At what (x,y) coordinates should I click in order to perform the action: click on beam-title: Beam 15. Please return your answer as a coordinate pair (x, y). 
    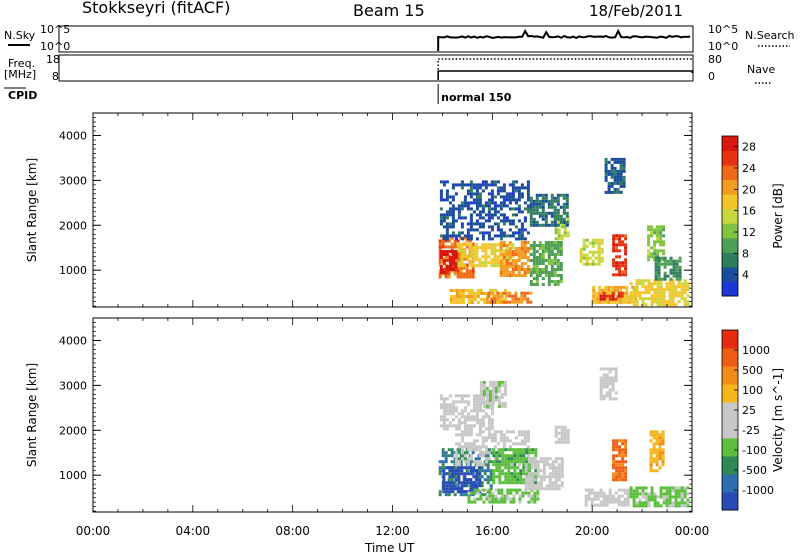
    Looking at the image, I should click on (389, 10).